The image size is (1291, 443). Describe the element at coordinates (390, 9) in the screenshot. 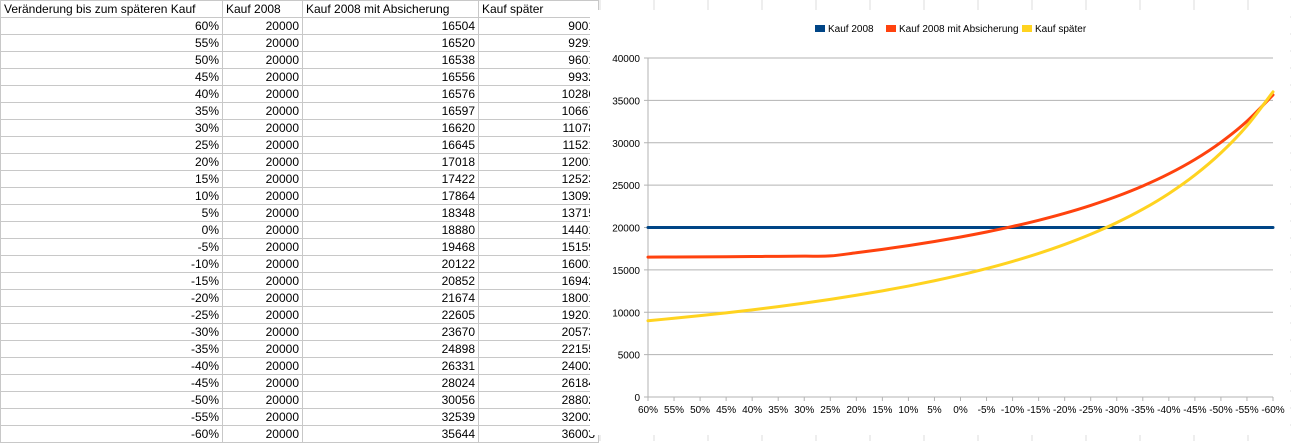

I see `header-cell-kauf-2008-absicherung: Kauf 2008 mit Absicherung` at that location.